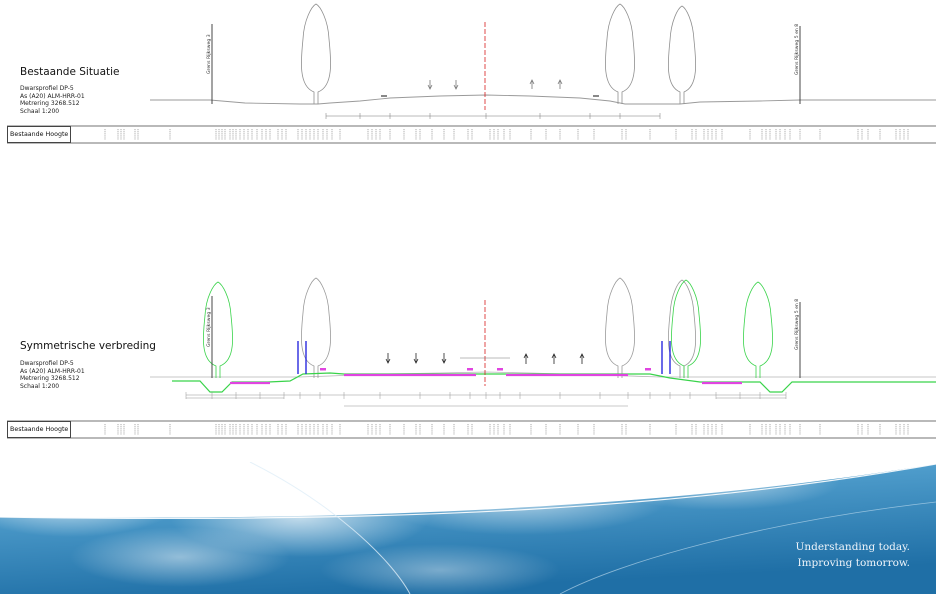  I want to click on tagline-line-1: Understanding today., so click(853, 547).